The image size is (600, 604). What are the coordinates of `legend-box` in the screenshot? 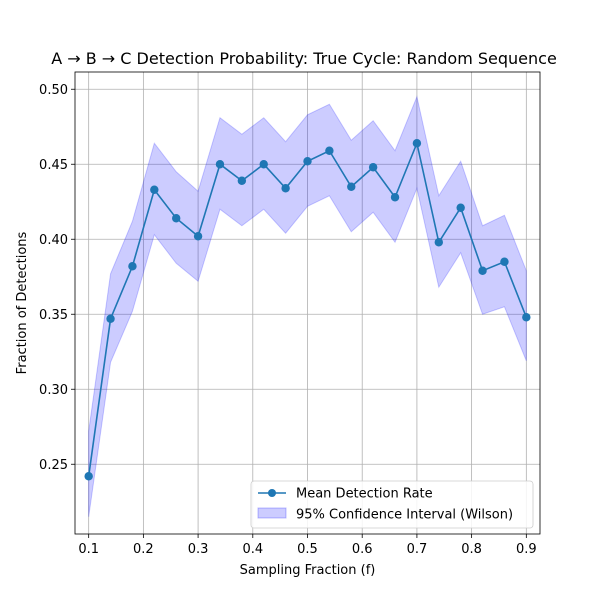 It's located at (392, 504).